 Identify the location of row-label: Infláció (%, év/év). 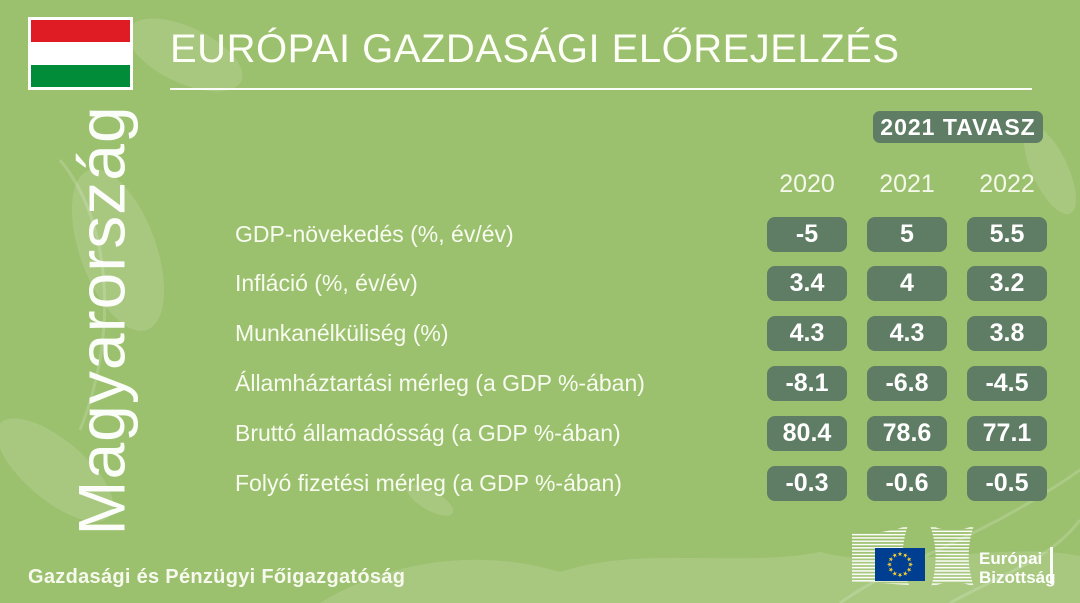
(326, 283).